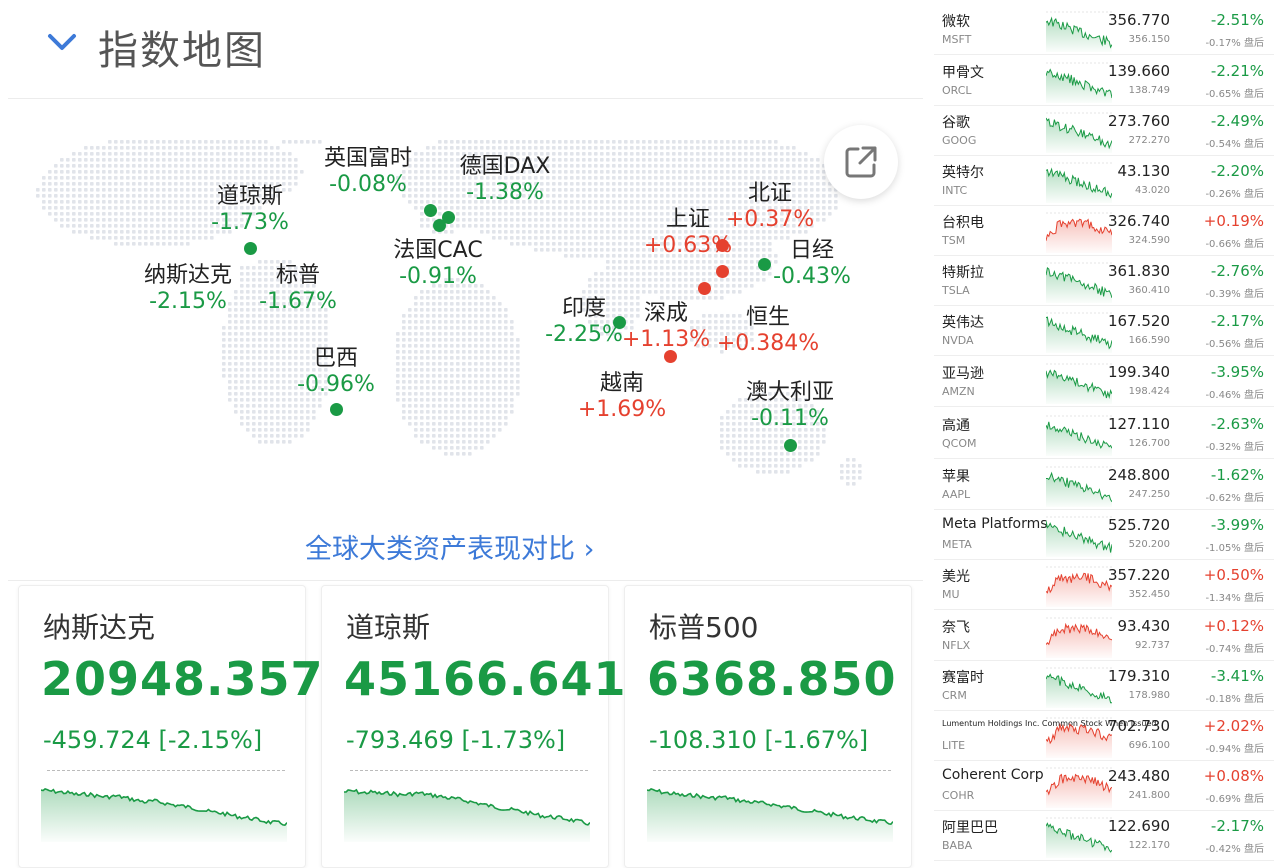 The height and width of the screenshot is (868, 1280). Describe the element at coordinates (1104, 29) in the screenshot. I see `stock-row: 微软 MSFT 356.770 356.150 -2.51% -0.17% 盘后` at that location.